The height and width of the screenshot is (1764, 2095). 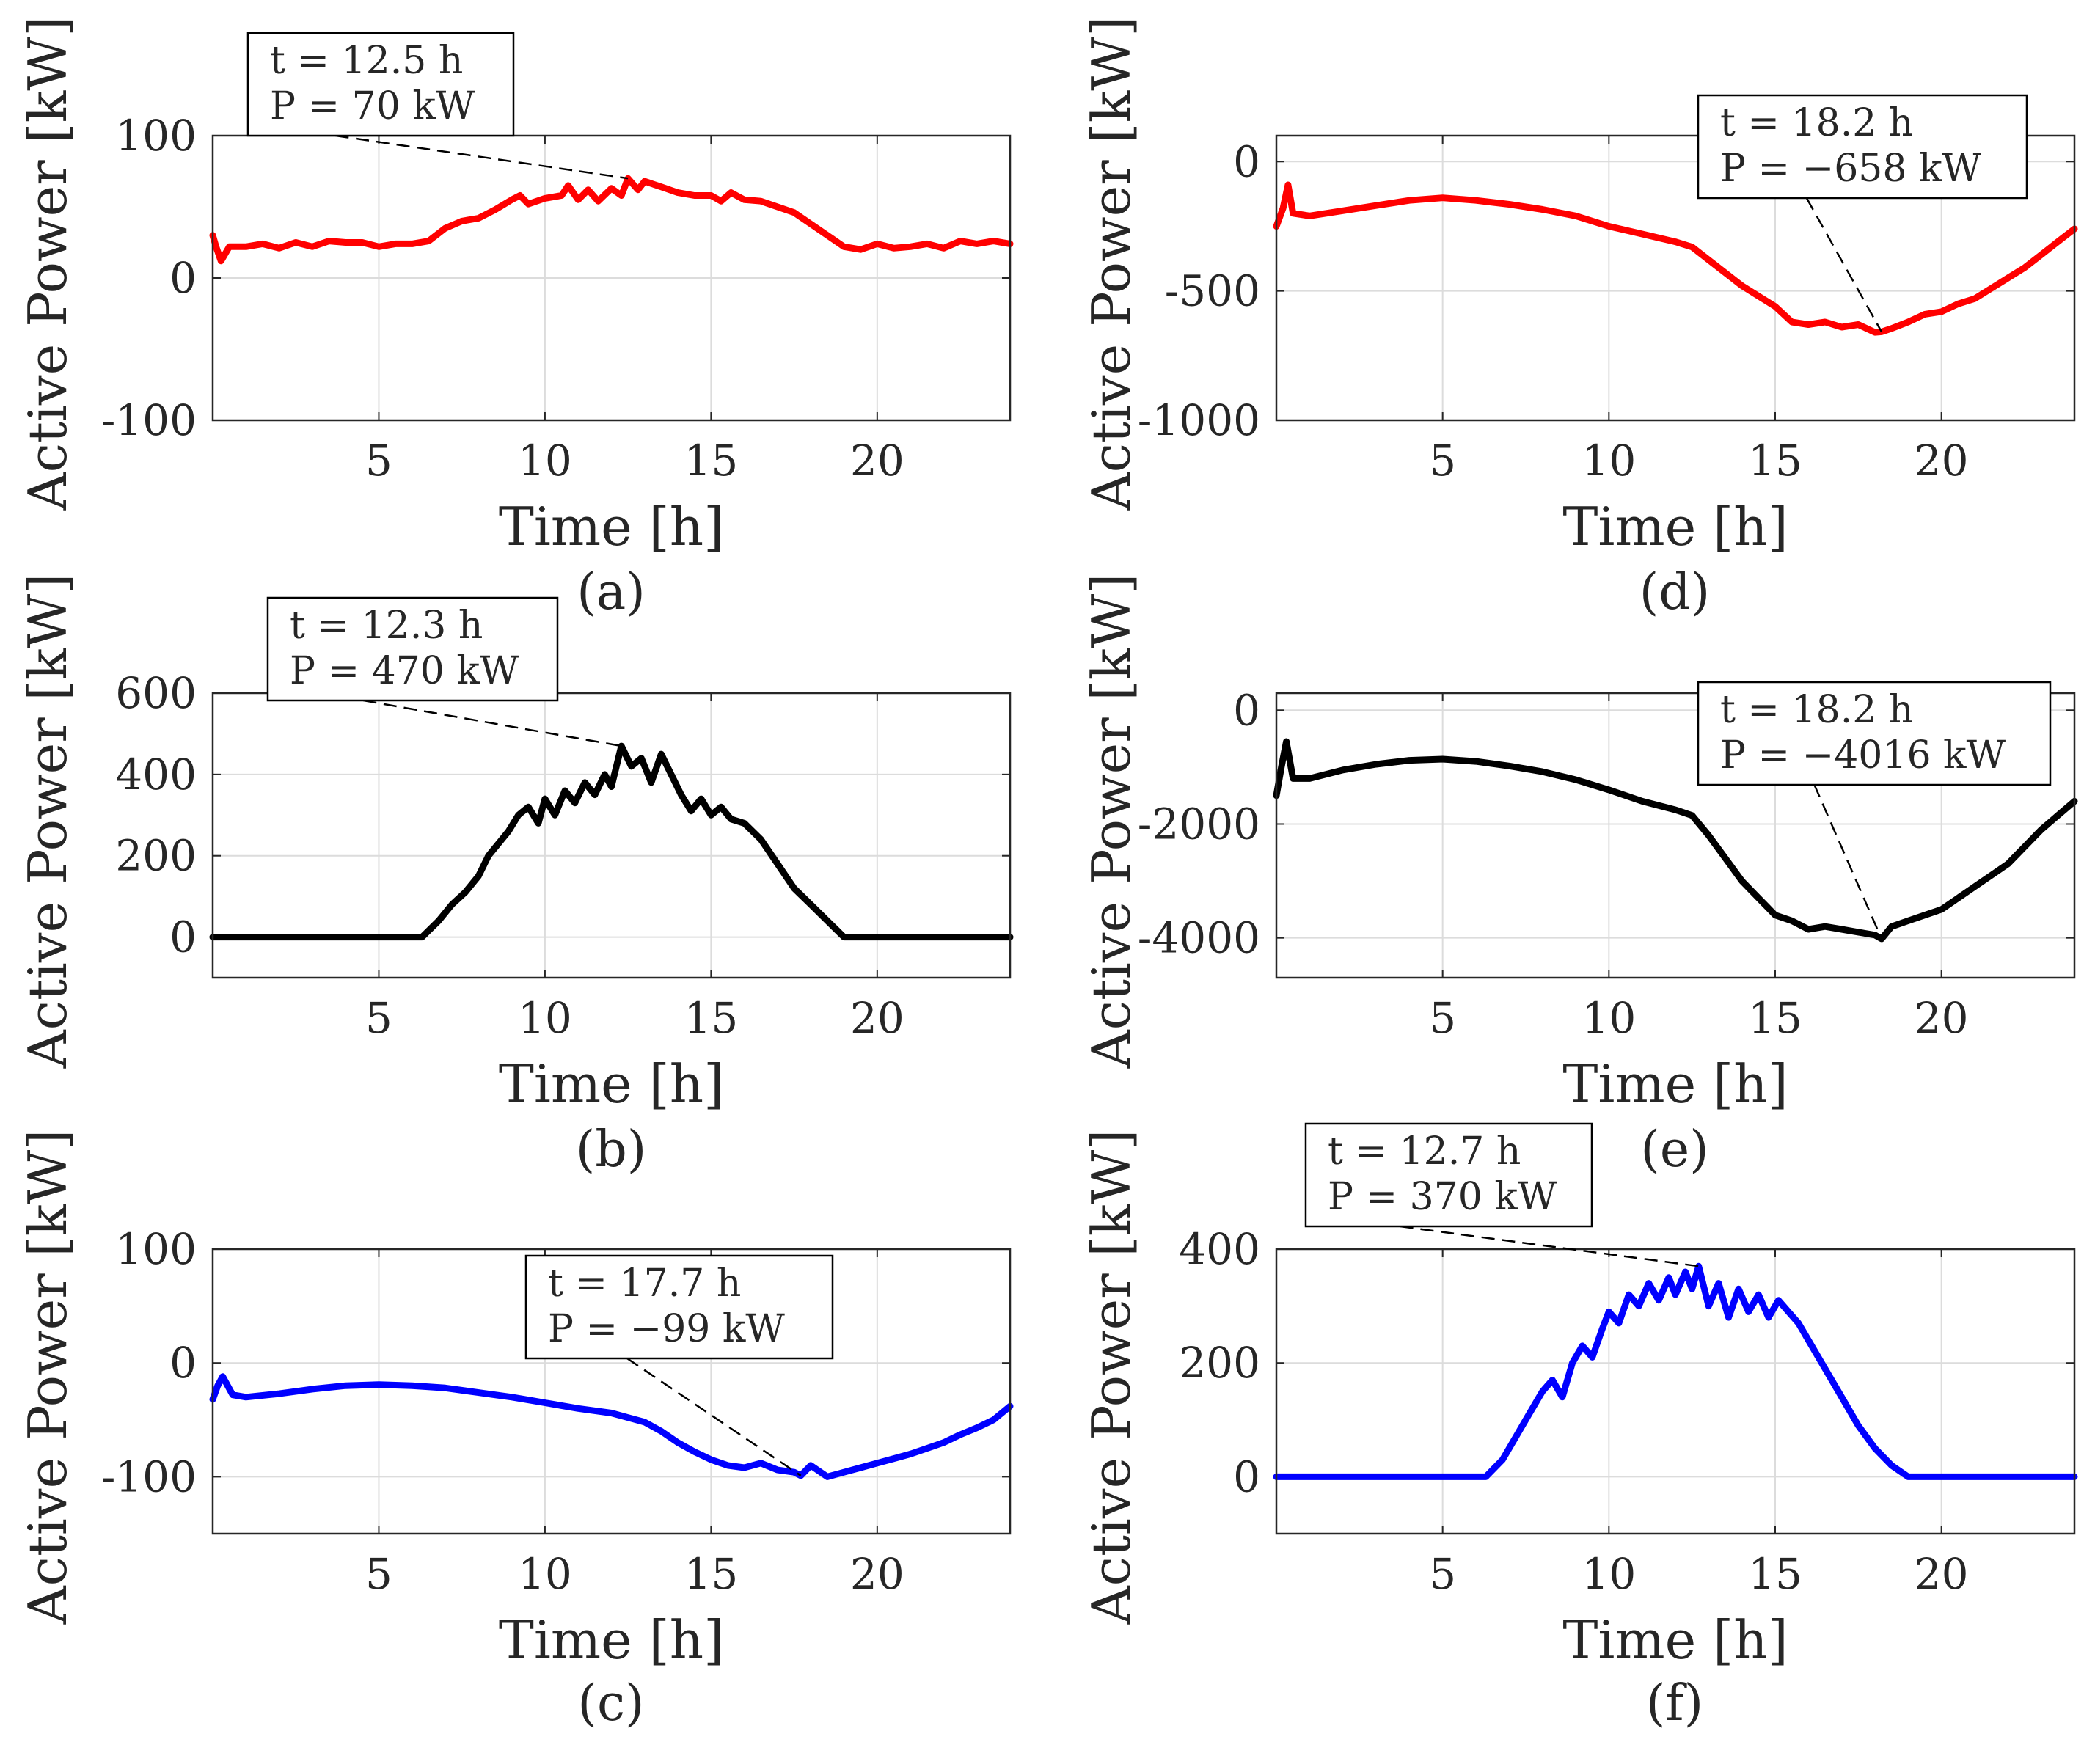 I want to click on annotation-text: P = 470 kW, so click(x=404, y=671).